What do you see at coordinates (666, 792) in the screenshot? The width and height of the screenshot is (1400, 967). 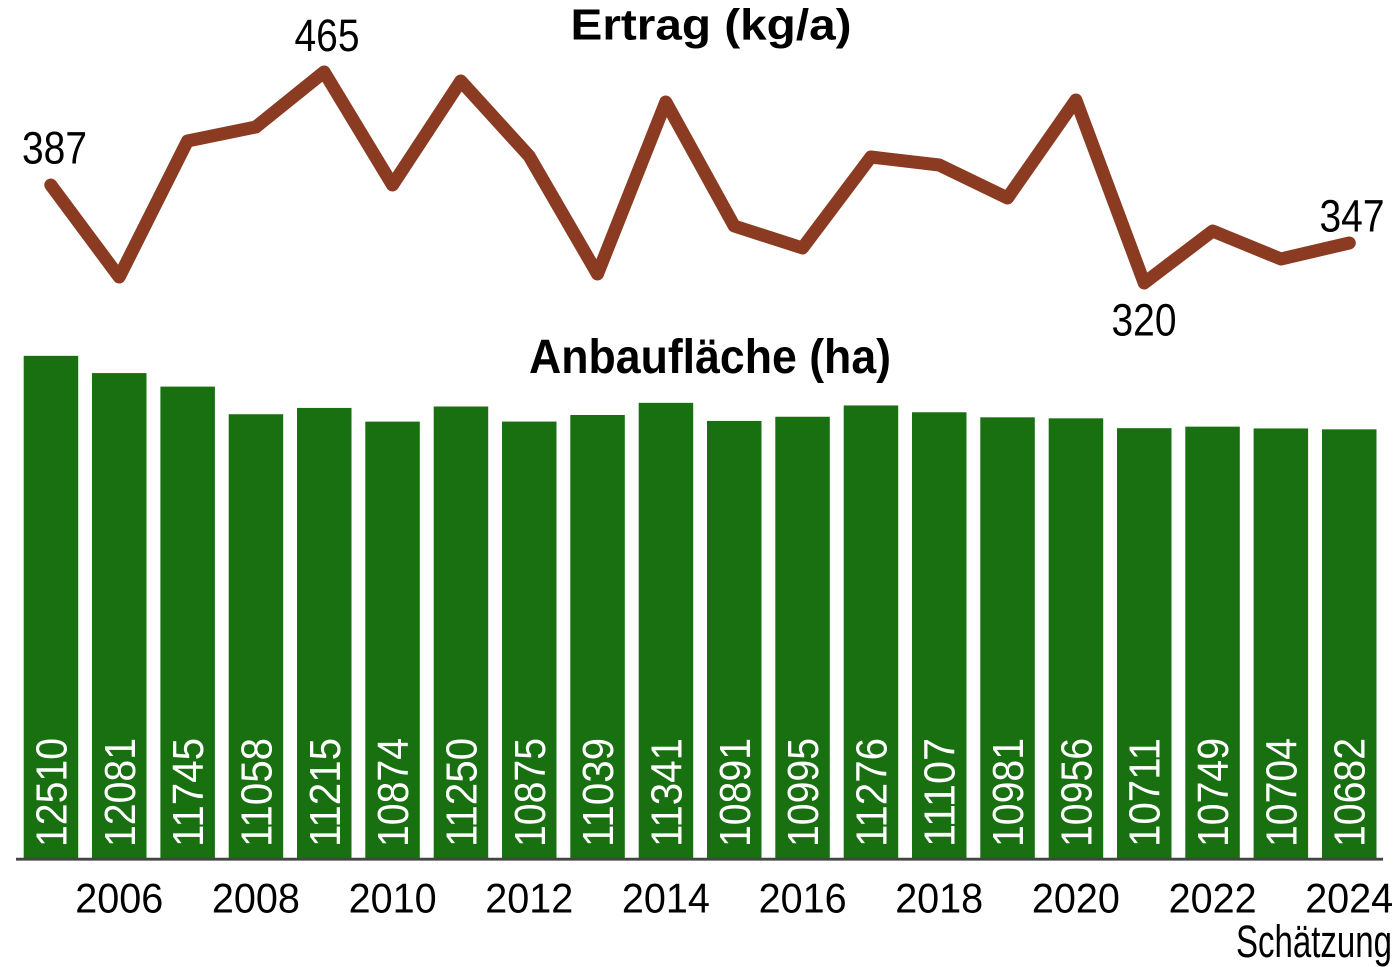 I see `svg-text: 11341` at bounding box center [666, 792].